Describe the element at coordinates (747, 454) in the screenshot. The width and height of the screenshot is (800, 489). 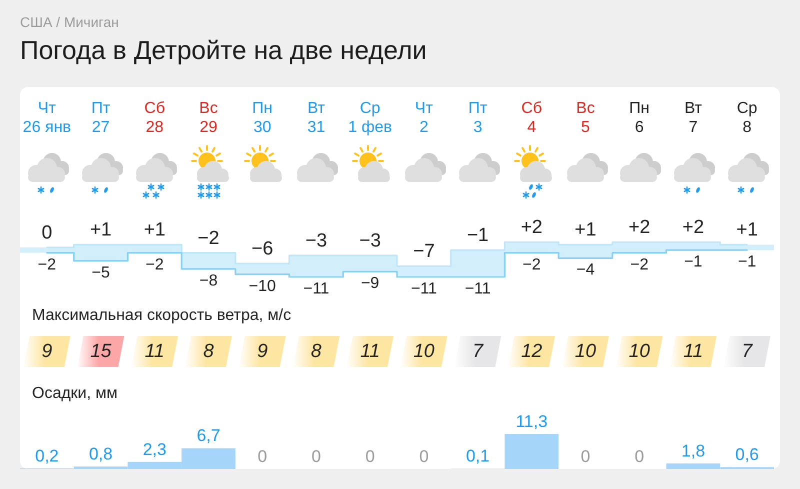
I see `data-label: 0,6` at that location.